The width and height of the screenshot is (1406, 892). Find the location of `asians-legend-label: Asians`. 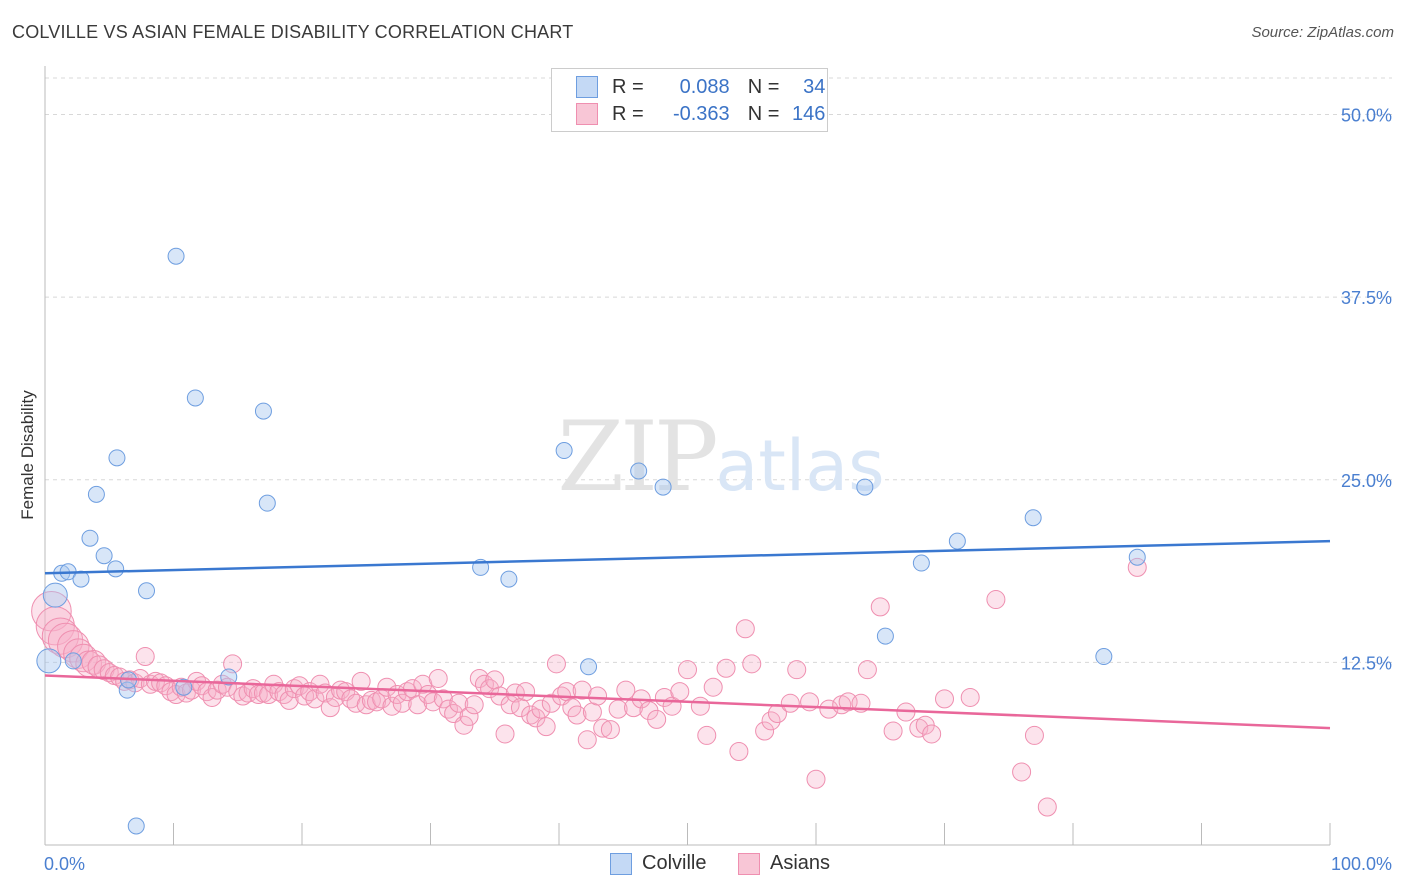

asians-legend-label: Asians is located at coordinates (800, 863).